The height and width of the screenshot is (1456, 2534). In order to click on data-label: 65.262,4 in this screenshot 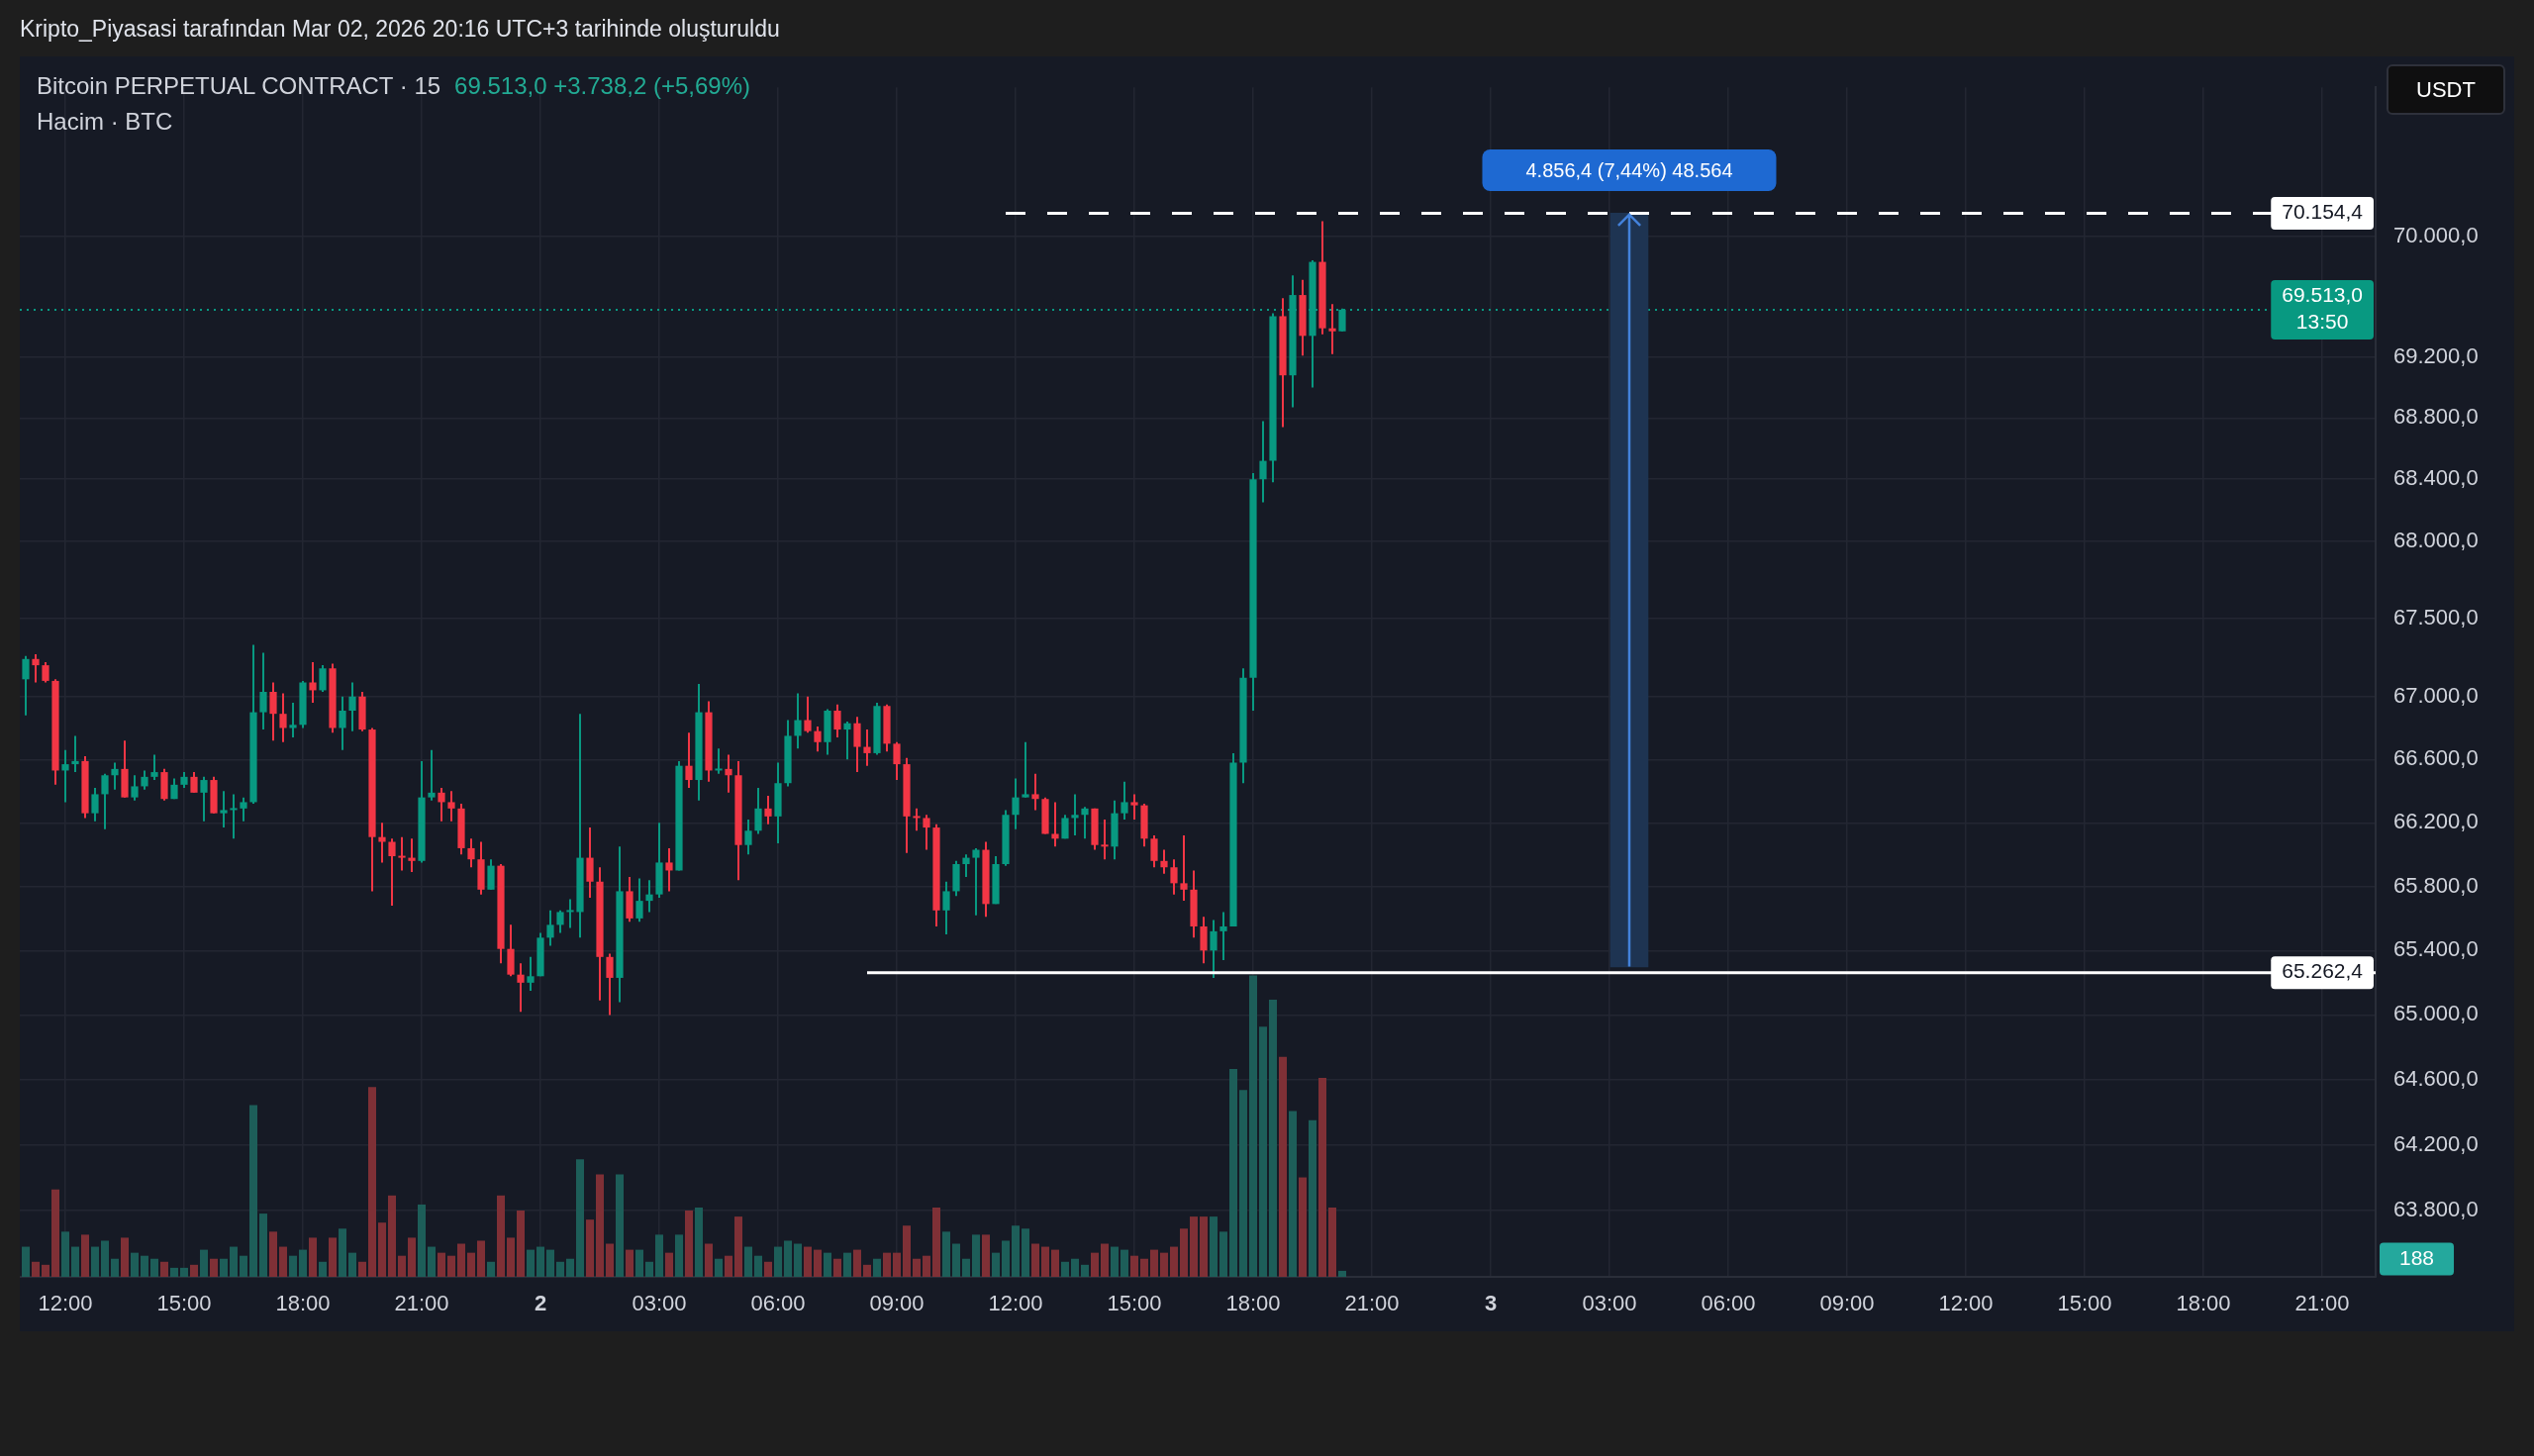, I will do `click(2323, 971)`.